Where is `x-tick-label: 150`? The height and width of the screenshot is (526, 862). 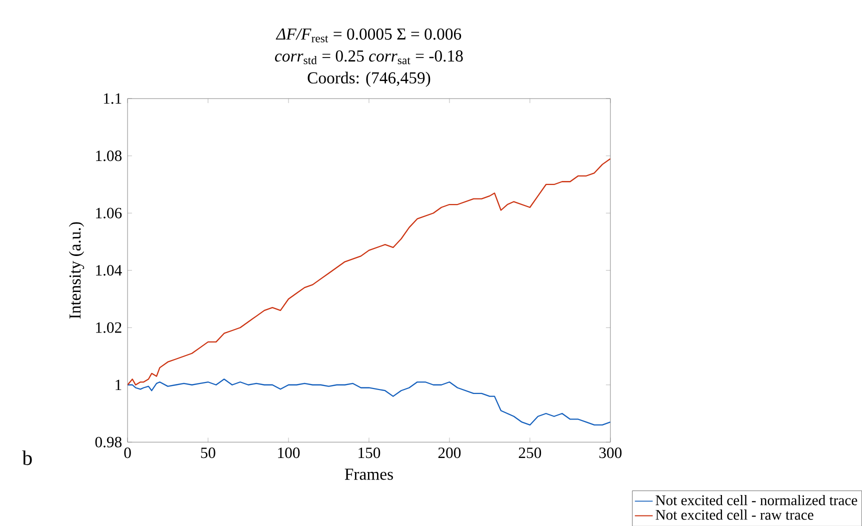 x-tick-label: 150 is located at coordinates (369, 452).